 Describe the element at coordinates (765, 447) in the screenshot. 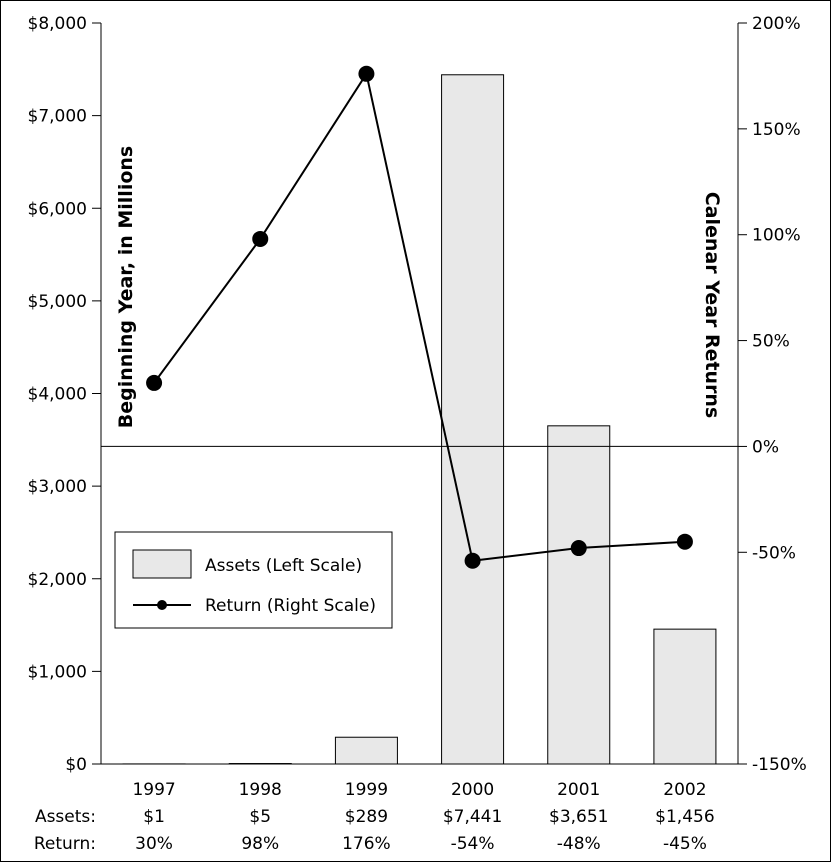

I see `right-tick-label: 0%` at that location.